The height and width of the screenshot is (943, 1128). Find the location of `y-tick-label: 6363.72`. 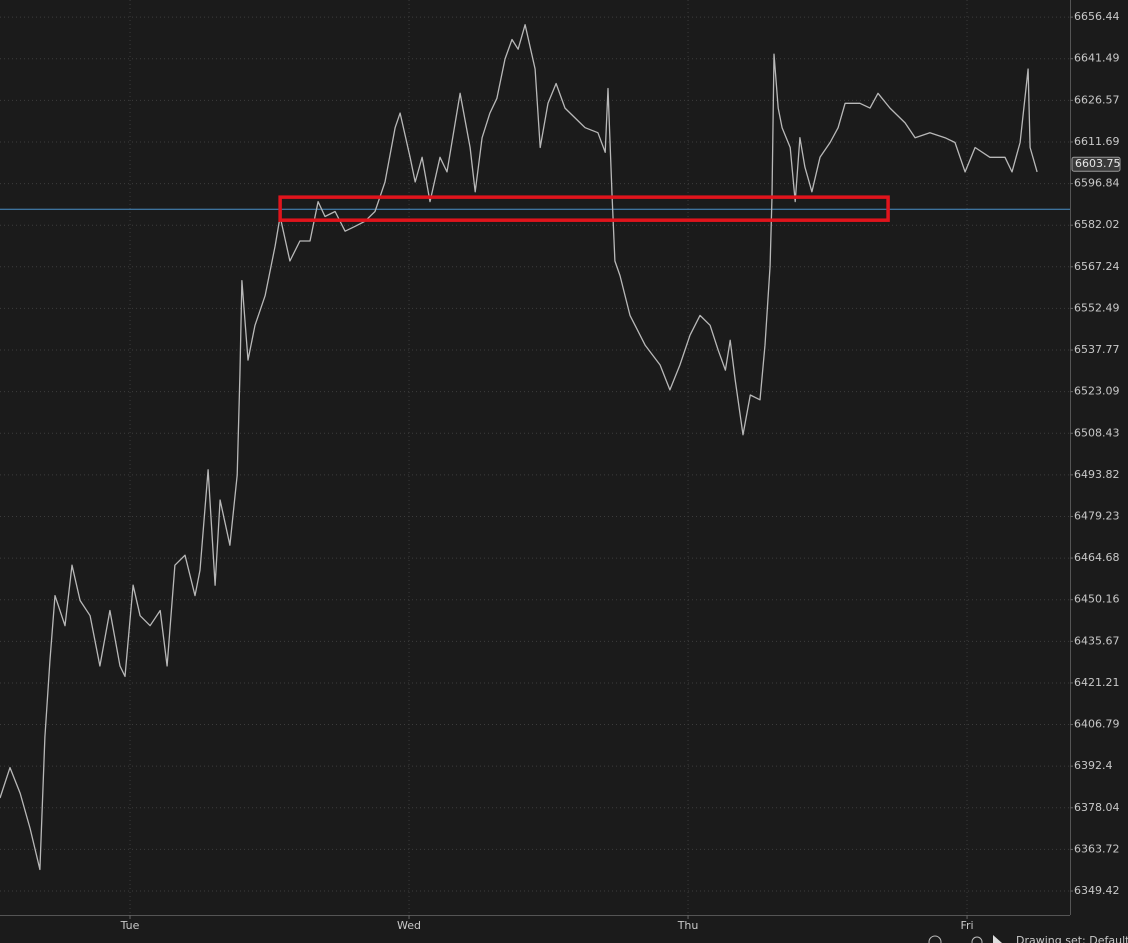

y-tick-label: 6363.72 is located at coordinates (1097, 848).